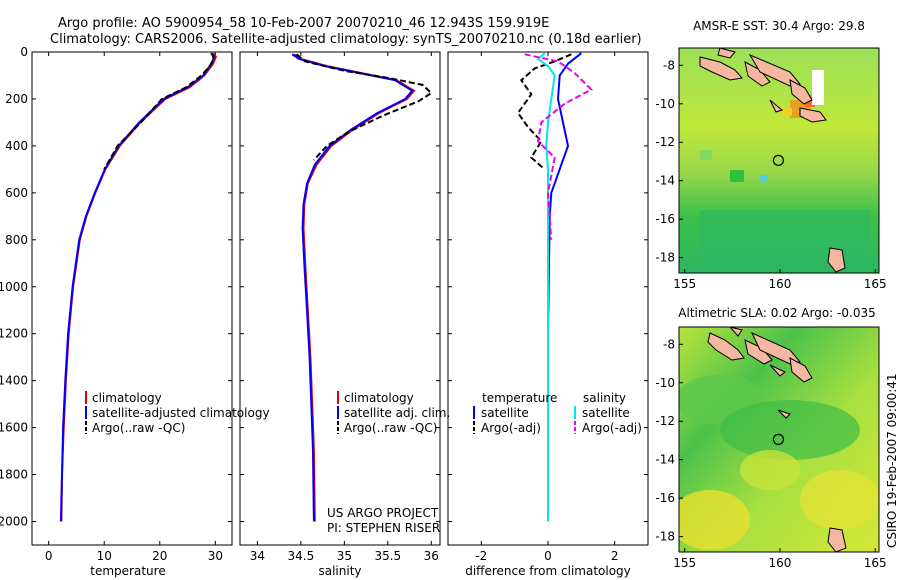 The height and width of the screenshot is (580, 900). What do you see at coordinates (606, 413) in the screenshot?
I see `legend-diff-sal-satellite: satellite` at bounding box center [606, 413].